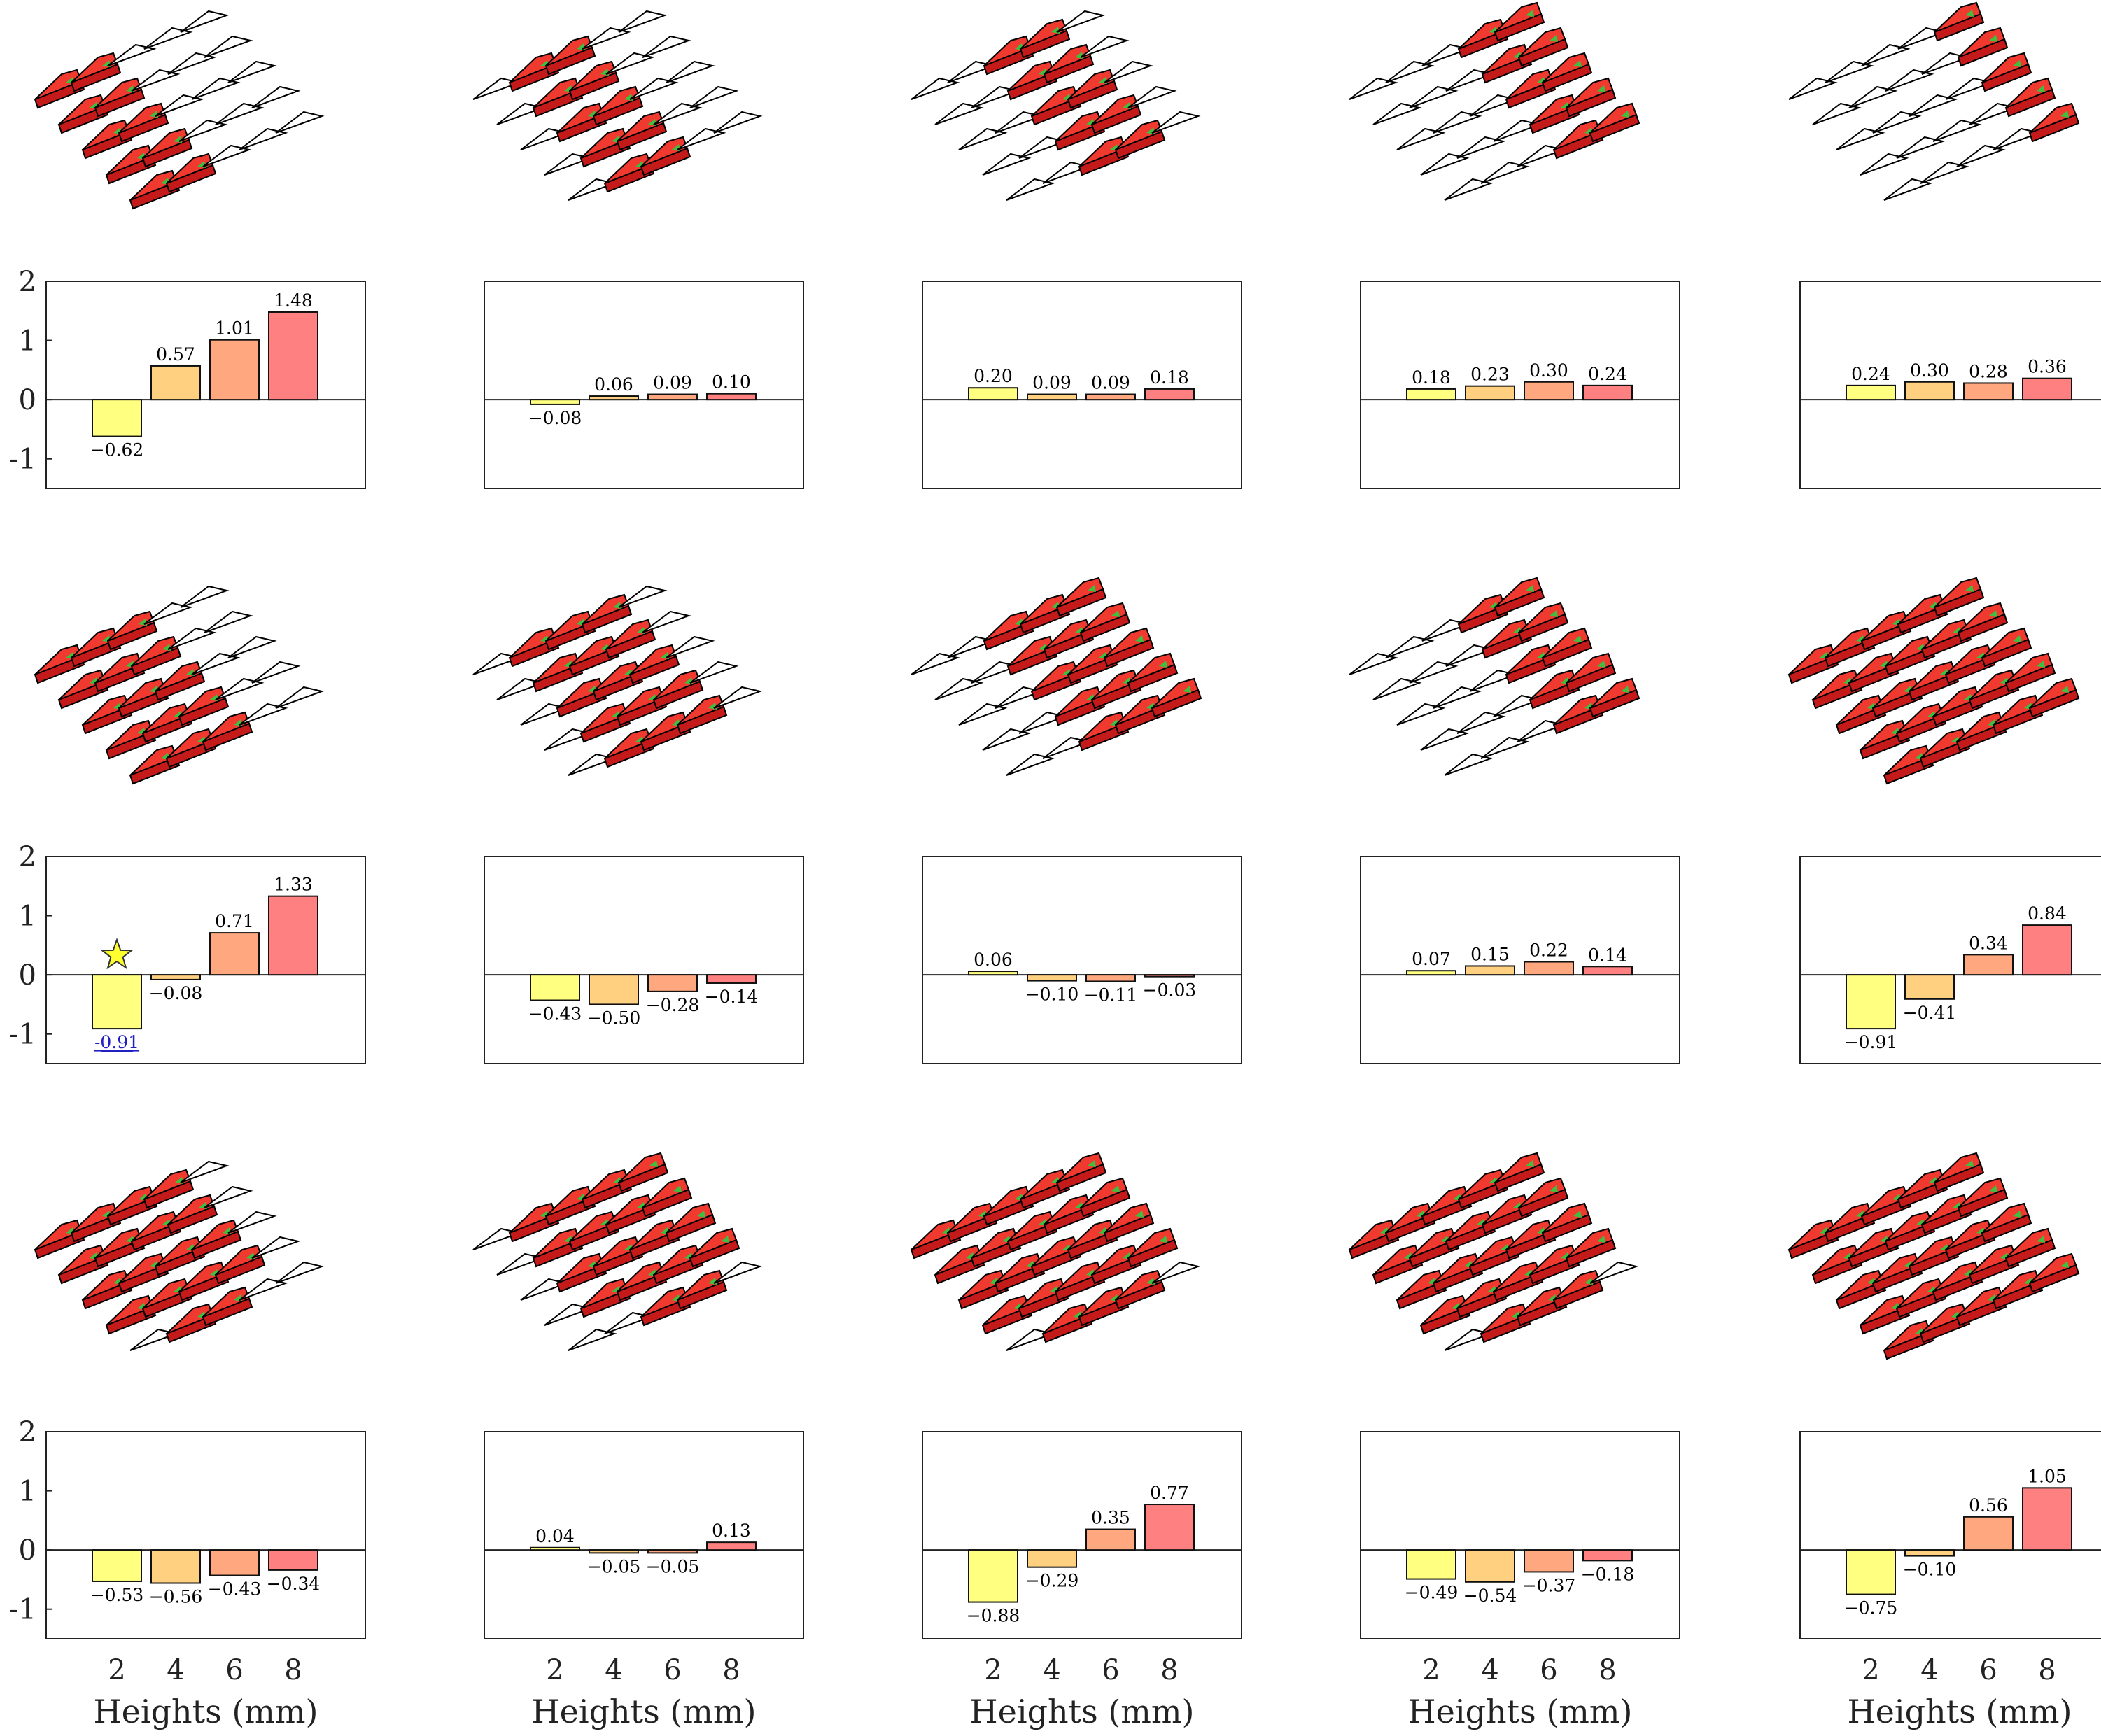 The width and height of the screenshot is (2101, 1736). Describe the element at coordinates (1169, 1670) in the screenshot. I see `chart-13-xtick-8: 8` at that location.